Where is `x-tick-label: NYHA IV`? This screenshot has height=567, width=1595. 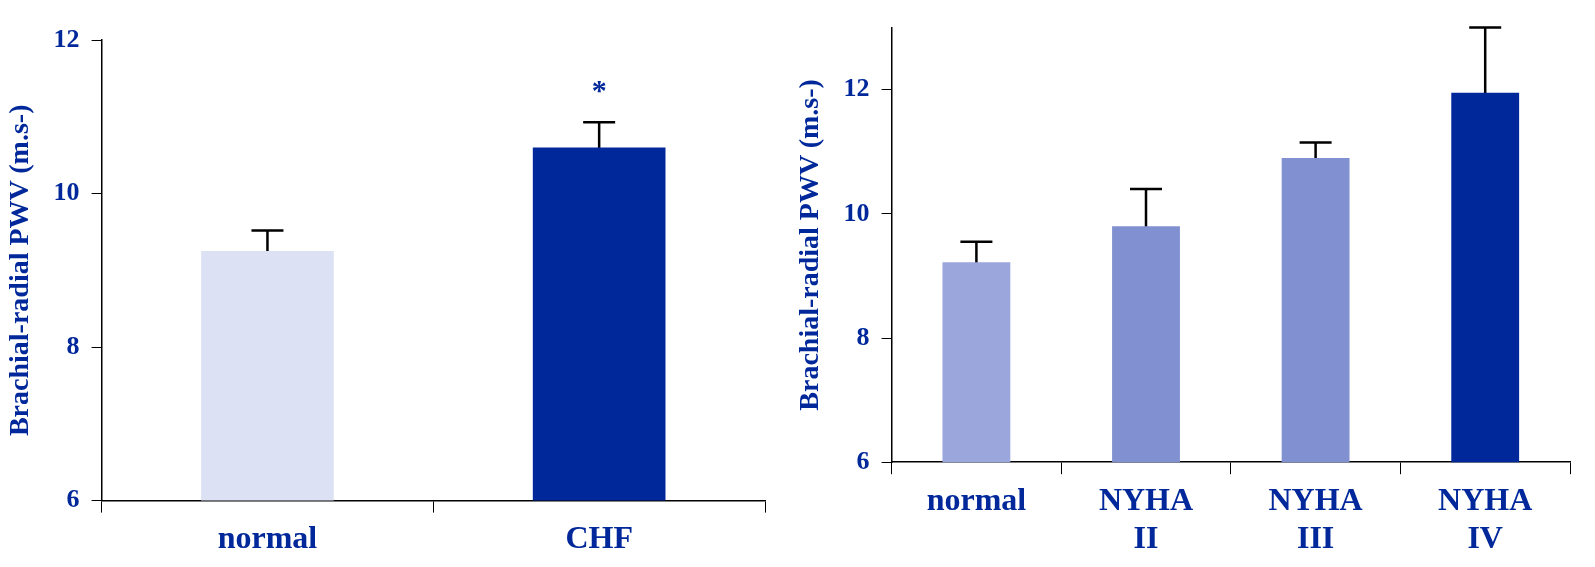
x-tick-label: NYHA IV is located at coordinates (1485, 518).